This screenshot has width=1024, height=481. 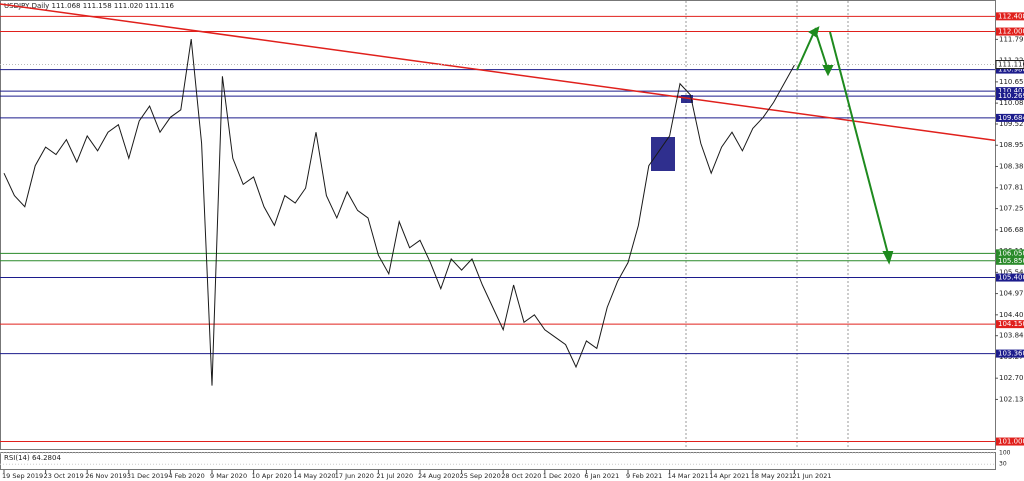 What do you see at coordinates (1011, 39) in the screenshot?
I see `y-tick-label: 111.790` at bounding box center [1011, 39].